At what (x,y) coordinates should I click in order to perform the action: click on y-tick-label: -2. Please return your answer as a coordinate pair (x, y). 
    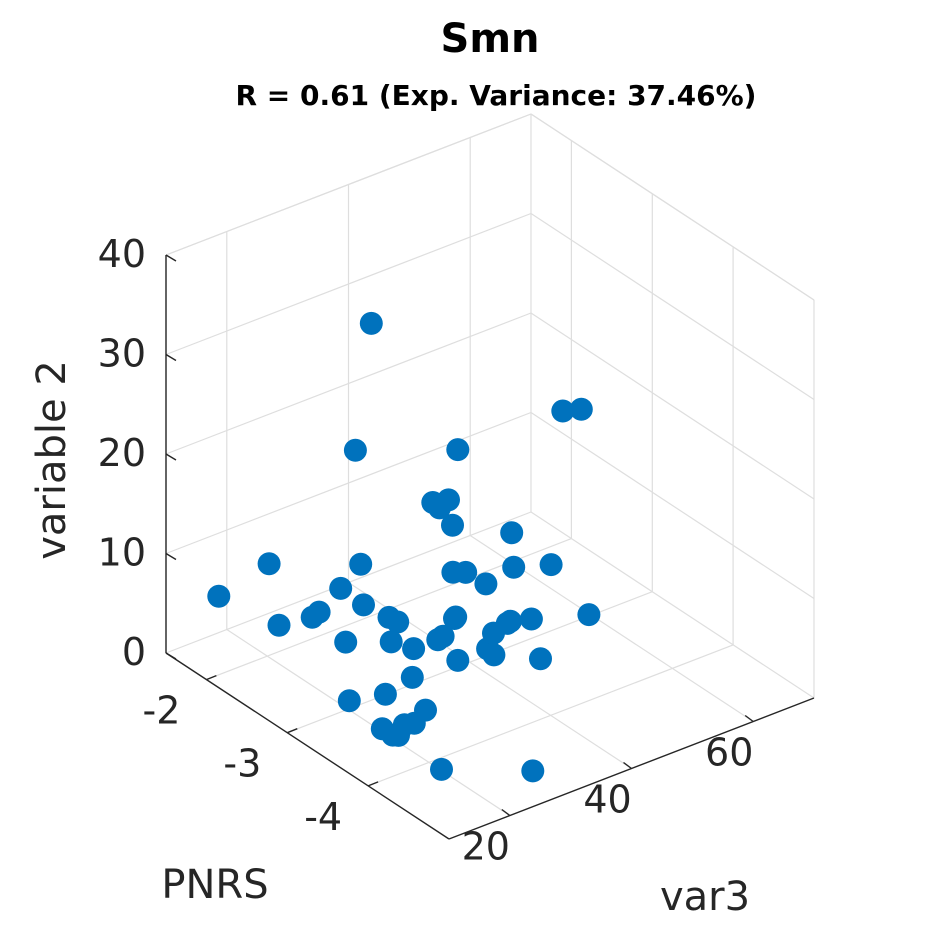
    Looking at the image, I should click on (162, 711).